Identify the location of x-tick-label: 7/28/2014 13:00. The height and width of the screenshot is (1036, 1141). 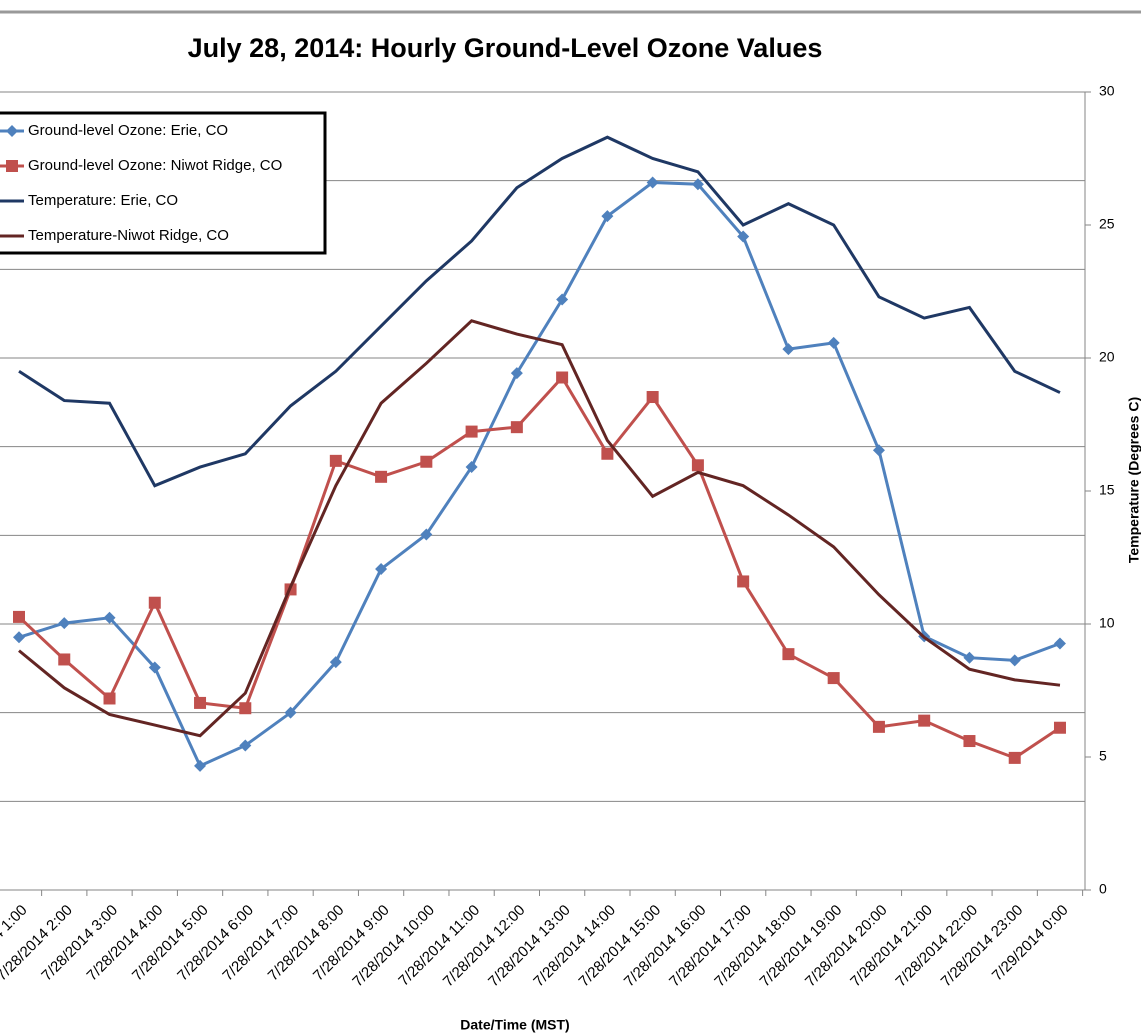
(529, 946).